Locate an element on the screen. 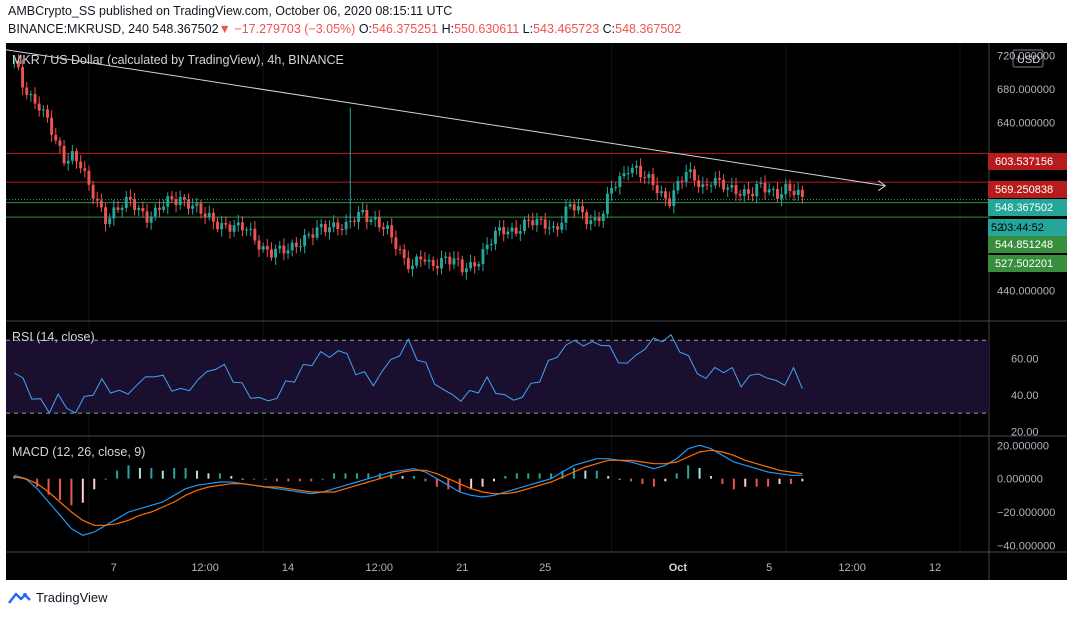 The width and height of the screenshot is (1073, 618). price-y-tick: 440.000000 is located at coordinates (1026, 292).